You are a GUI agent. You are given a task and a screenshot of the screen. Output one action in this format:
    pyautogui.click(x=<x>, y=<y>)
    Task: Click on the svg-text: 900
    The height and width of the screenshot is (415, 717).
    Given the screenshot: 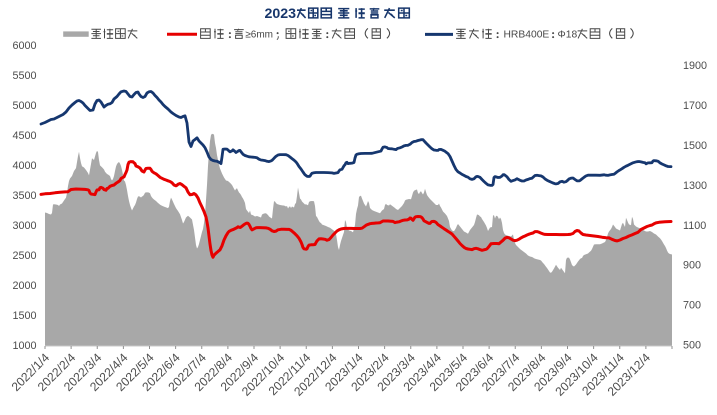 What is the action you would take?
    pyautogui.click(x=692, y=266)
    